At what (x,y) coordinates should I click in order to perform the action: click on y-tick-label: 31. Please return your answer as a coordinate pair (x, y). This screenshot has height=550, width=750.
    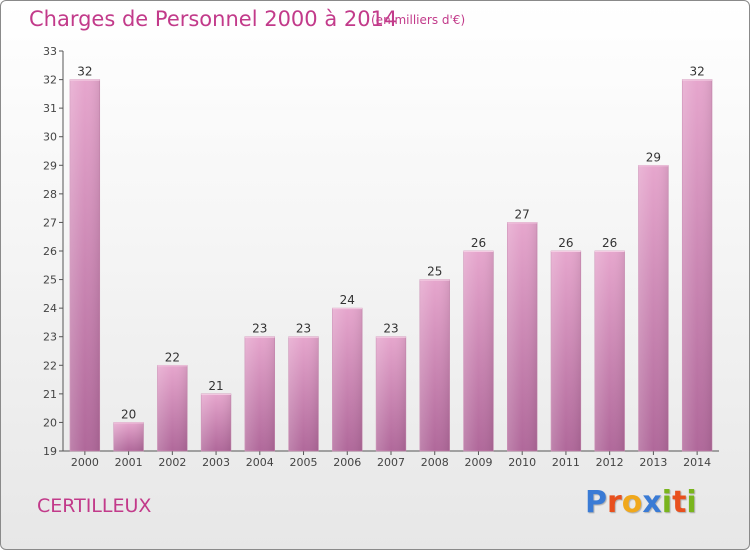
    Looking at the image, I should click on (50, 108).